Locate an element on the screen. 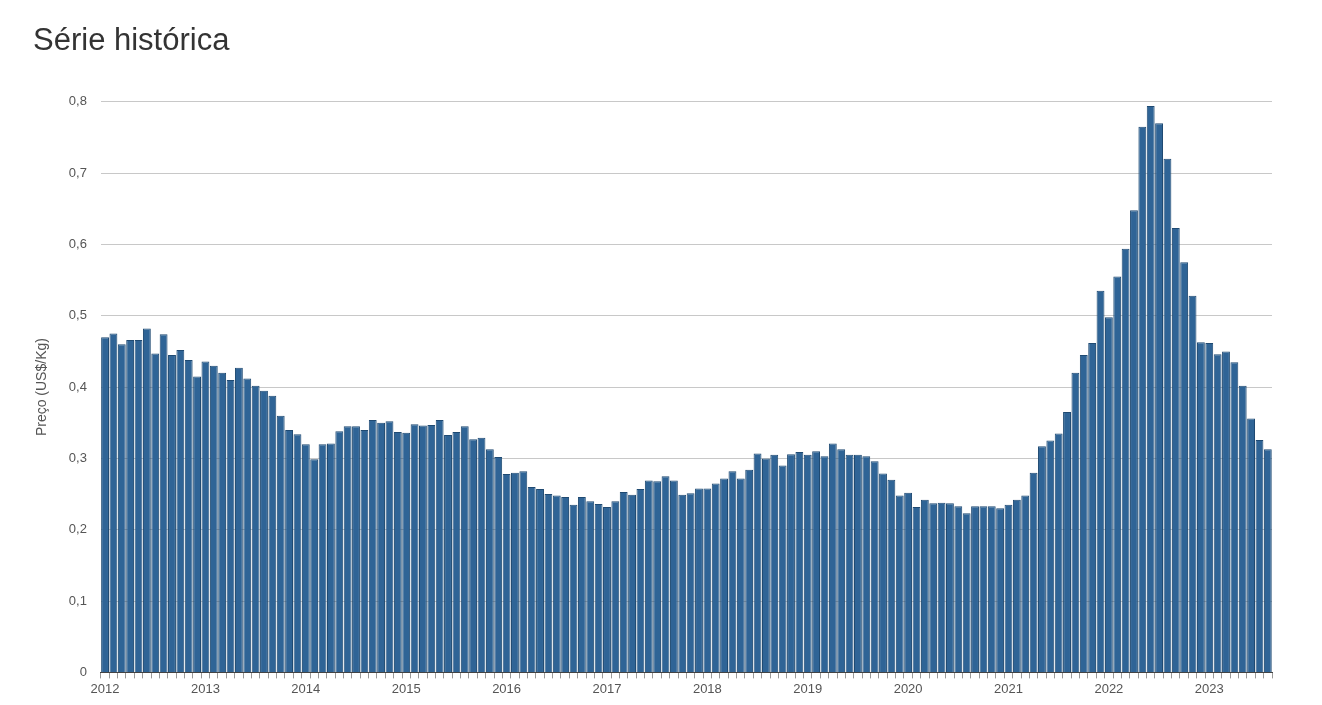 The image size is (1322, 705). y-axis-title: Preço (US$/Kg) is located at coordinates (41, 387).